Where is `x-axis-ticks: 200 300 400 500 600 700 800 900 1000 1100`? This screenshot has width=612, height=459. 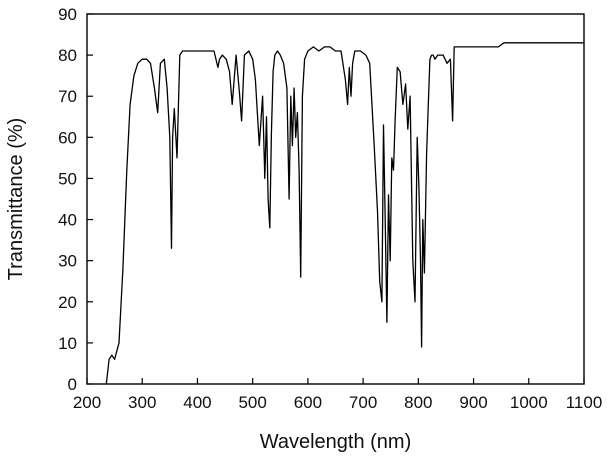
x-axis-ticks: 200 300 400 500 600 700 800 900 1000 1100 is located at coordinates (337, 395).